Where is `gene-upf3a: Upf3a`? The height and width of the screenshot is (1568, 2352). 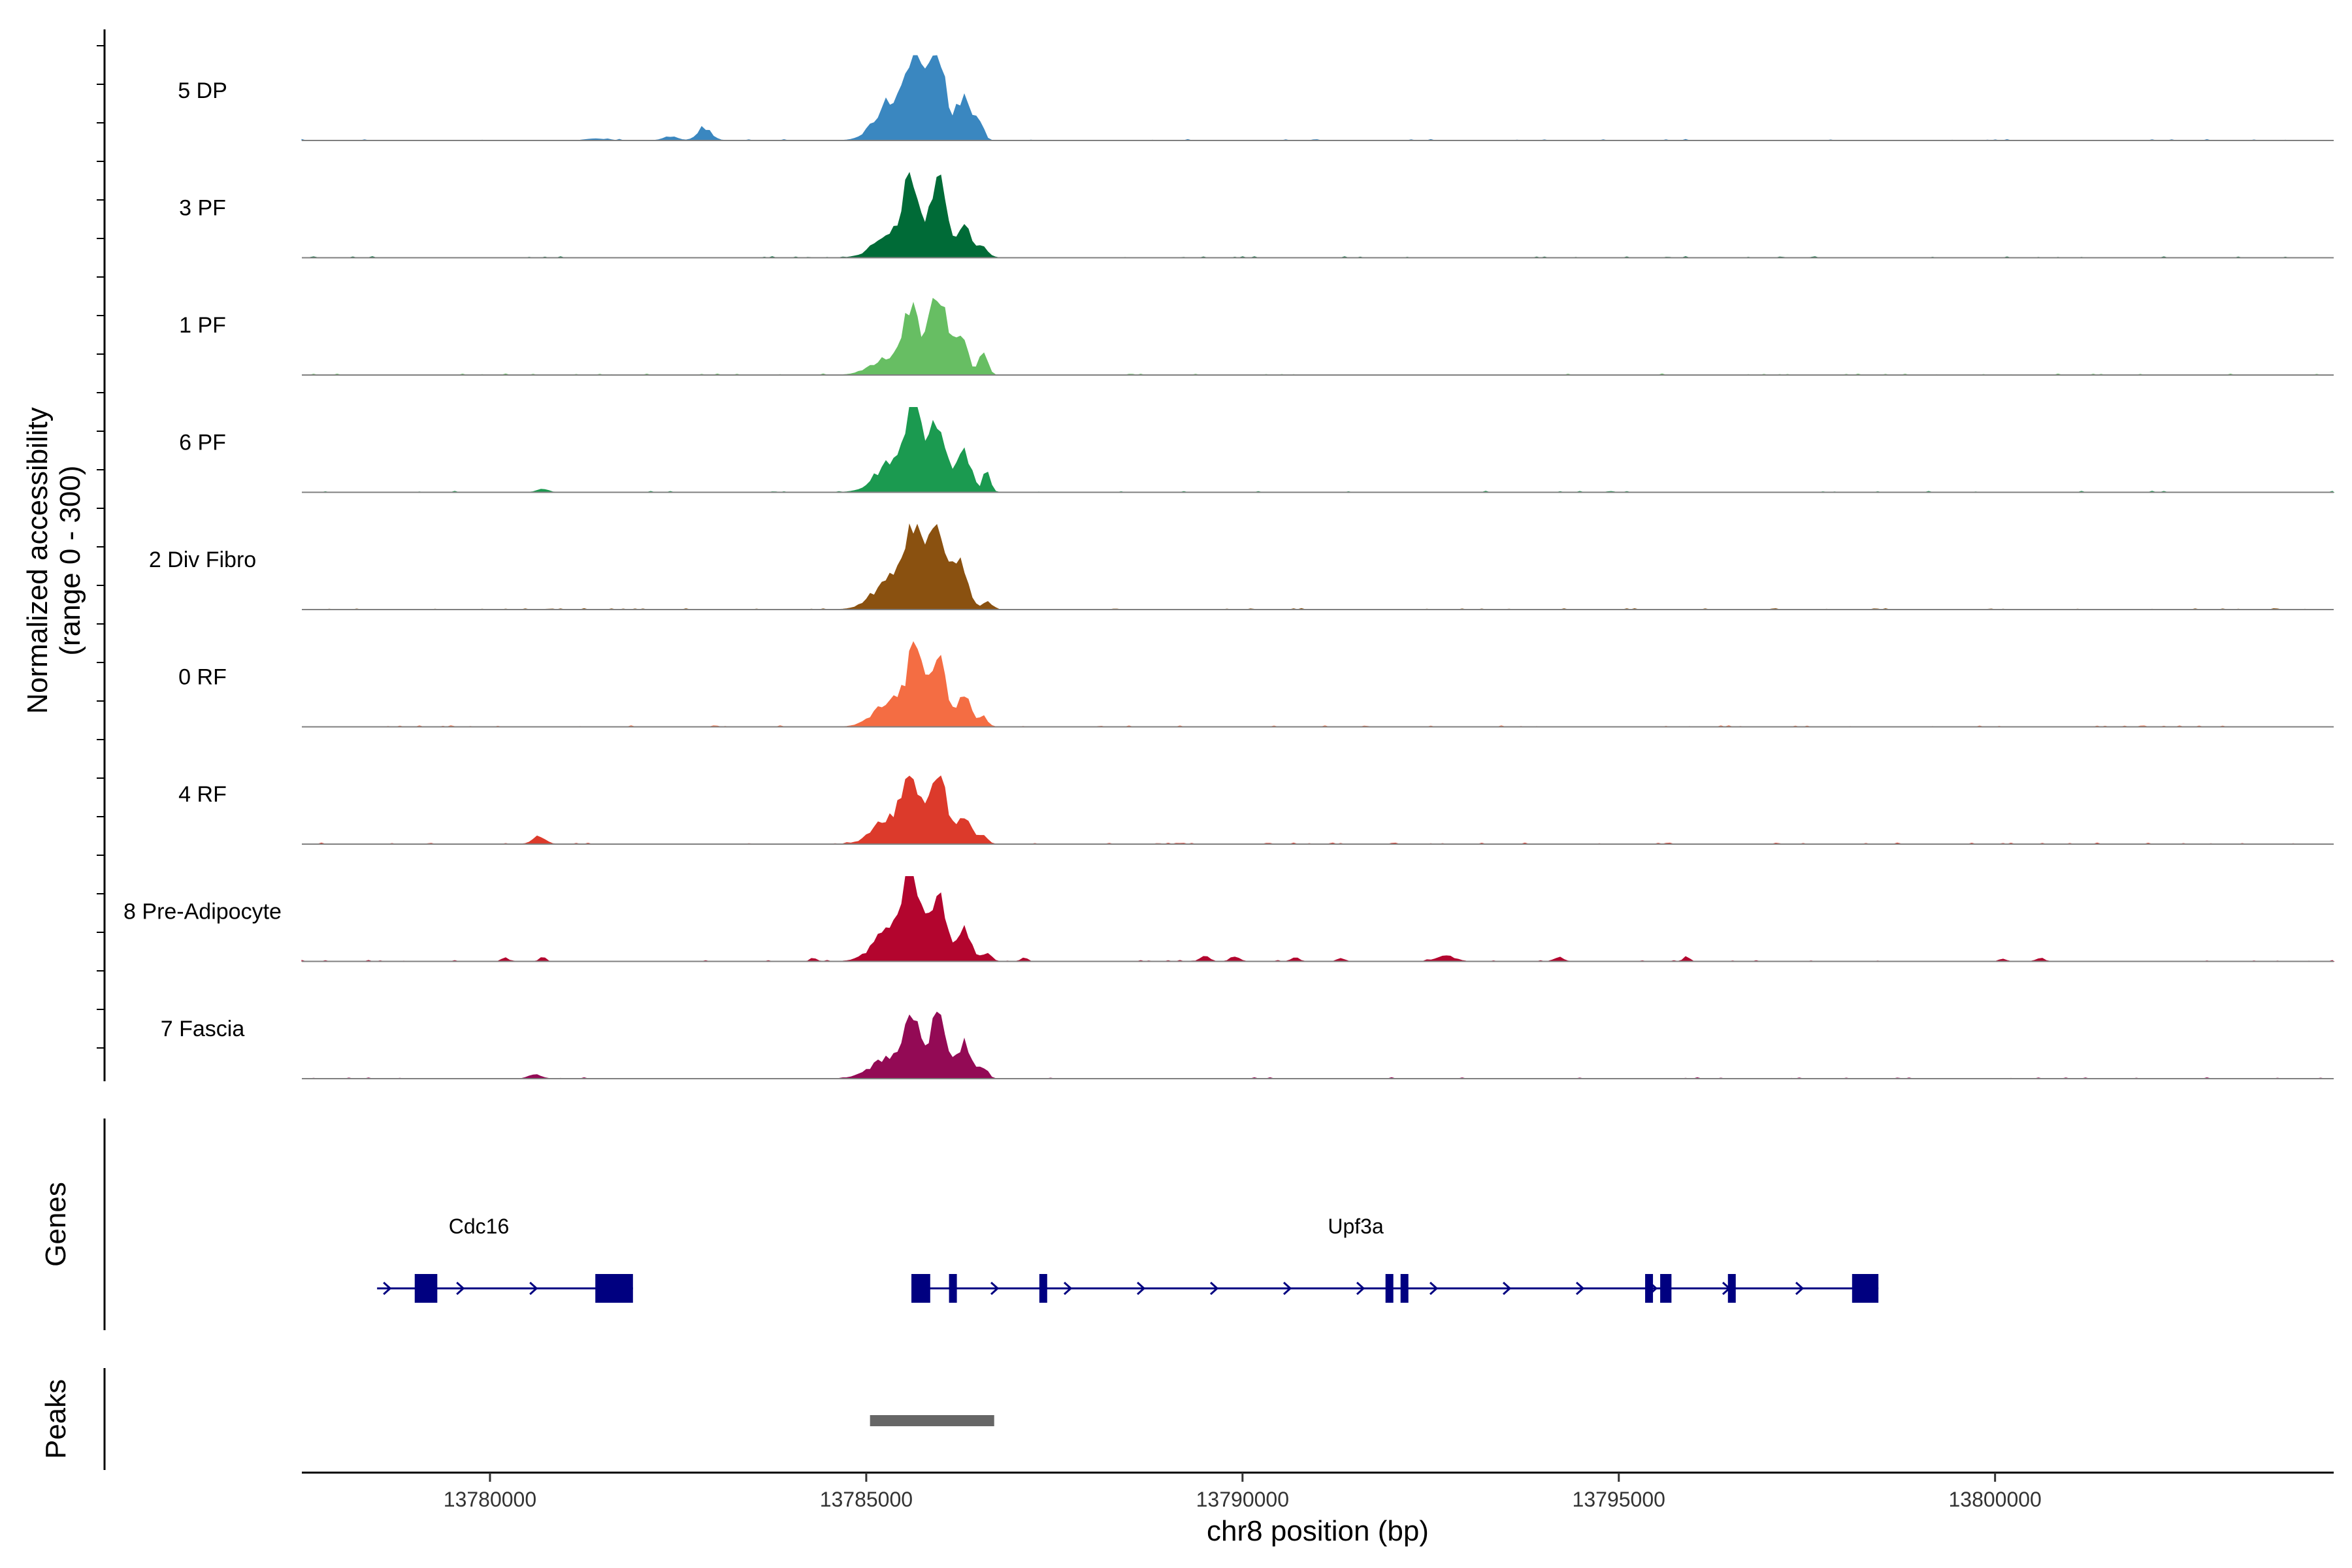
gene-upf3a: Upf3a is located at coordinates (1395, 1259).